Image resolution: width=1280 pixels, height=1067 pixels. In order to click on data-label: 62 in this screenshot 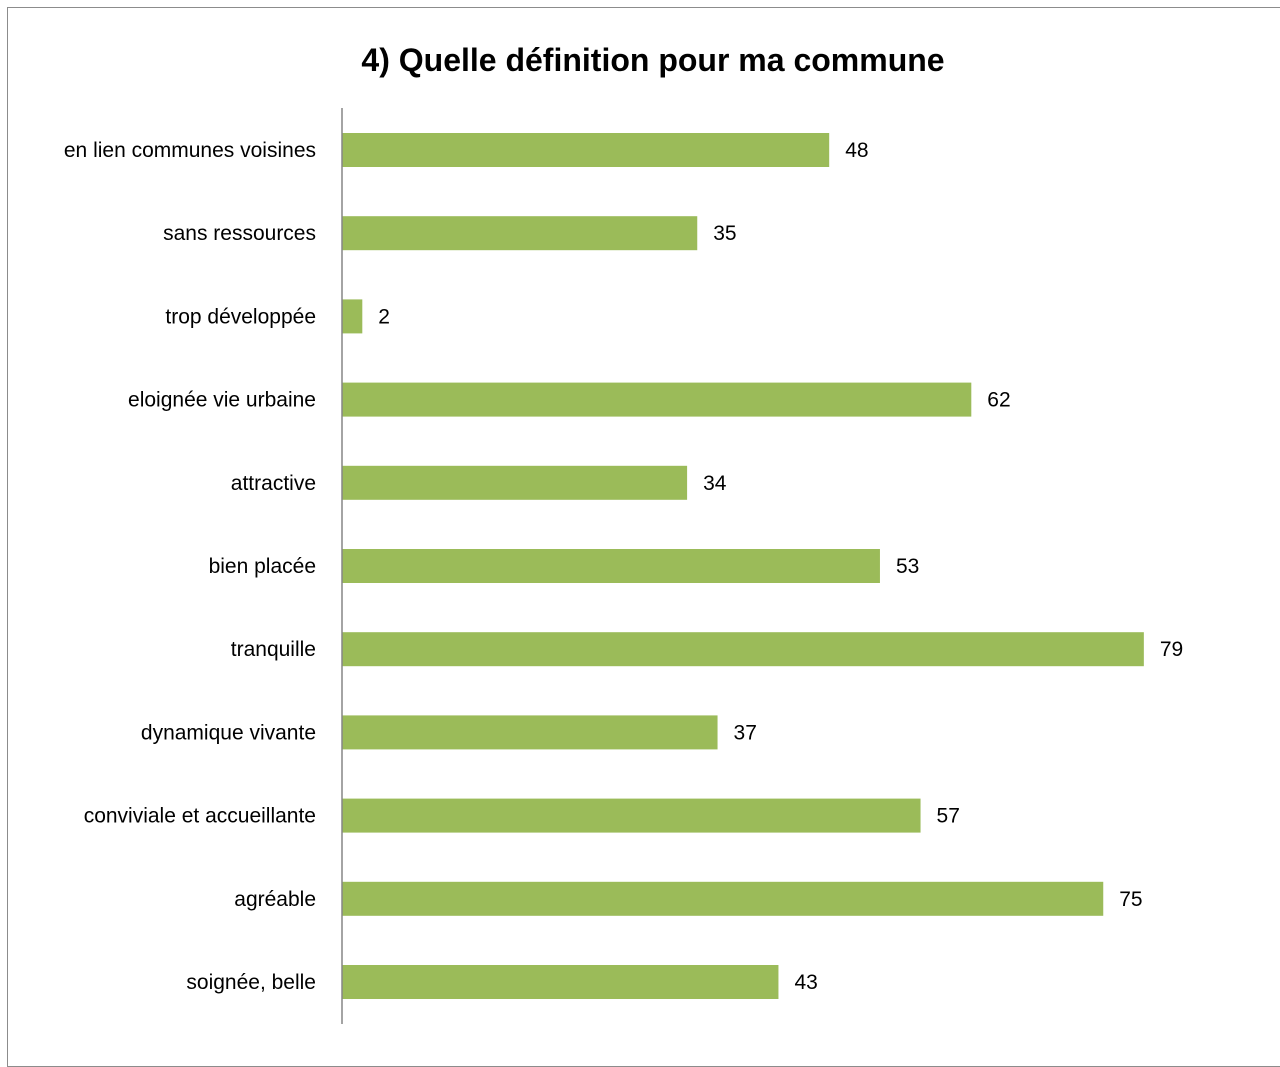, I will do `click(998, 400)`.